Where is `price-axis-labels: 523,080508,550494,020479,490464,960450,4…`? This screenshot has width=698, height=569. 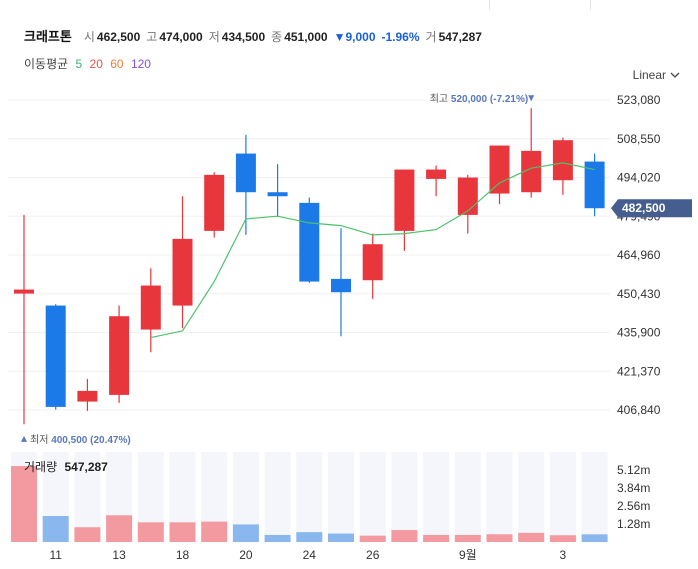 price-axis-labels: 523,080508,550494,020479,490464,960450,4… is located at coordinates (639, 255).